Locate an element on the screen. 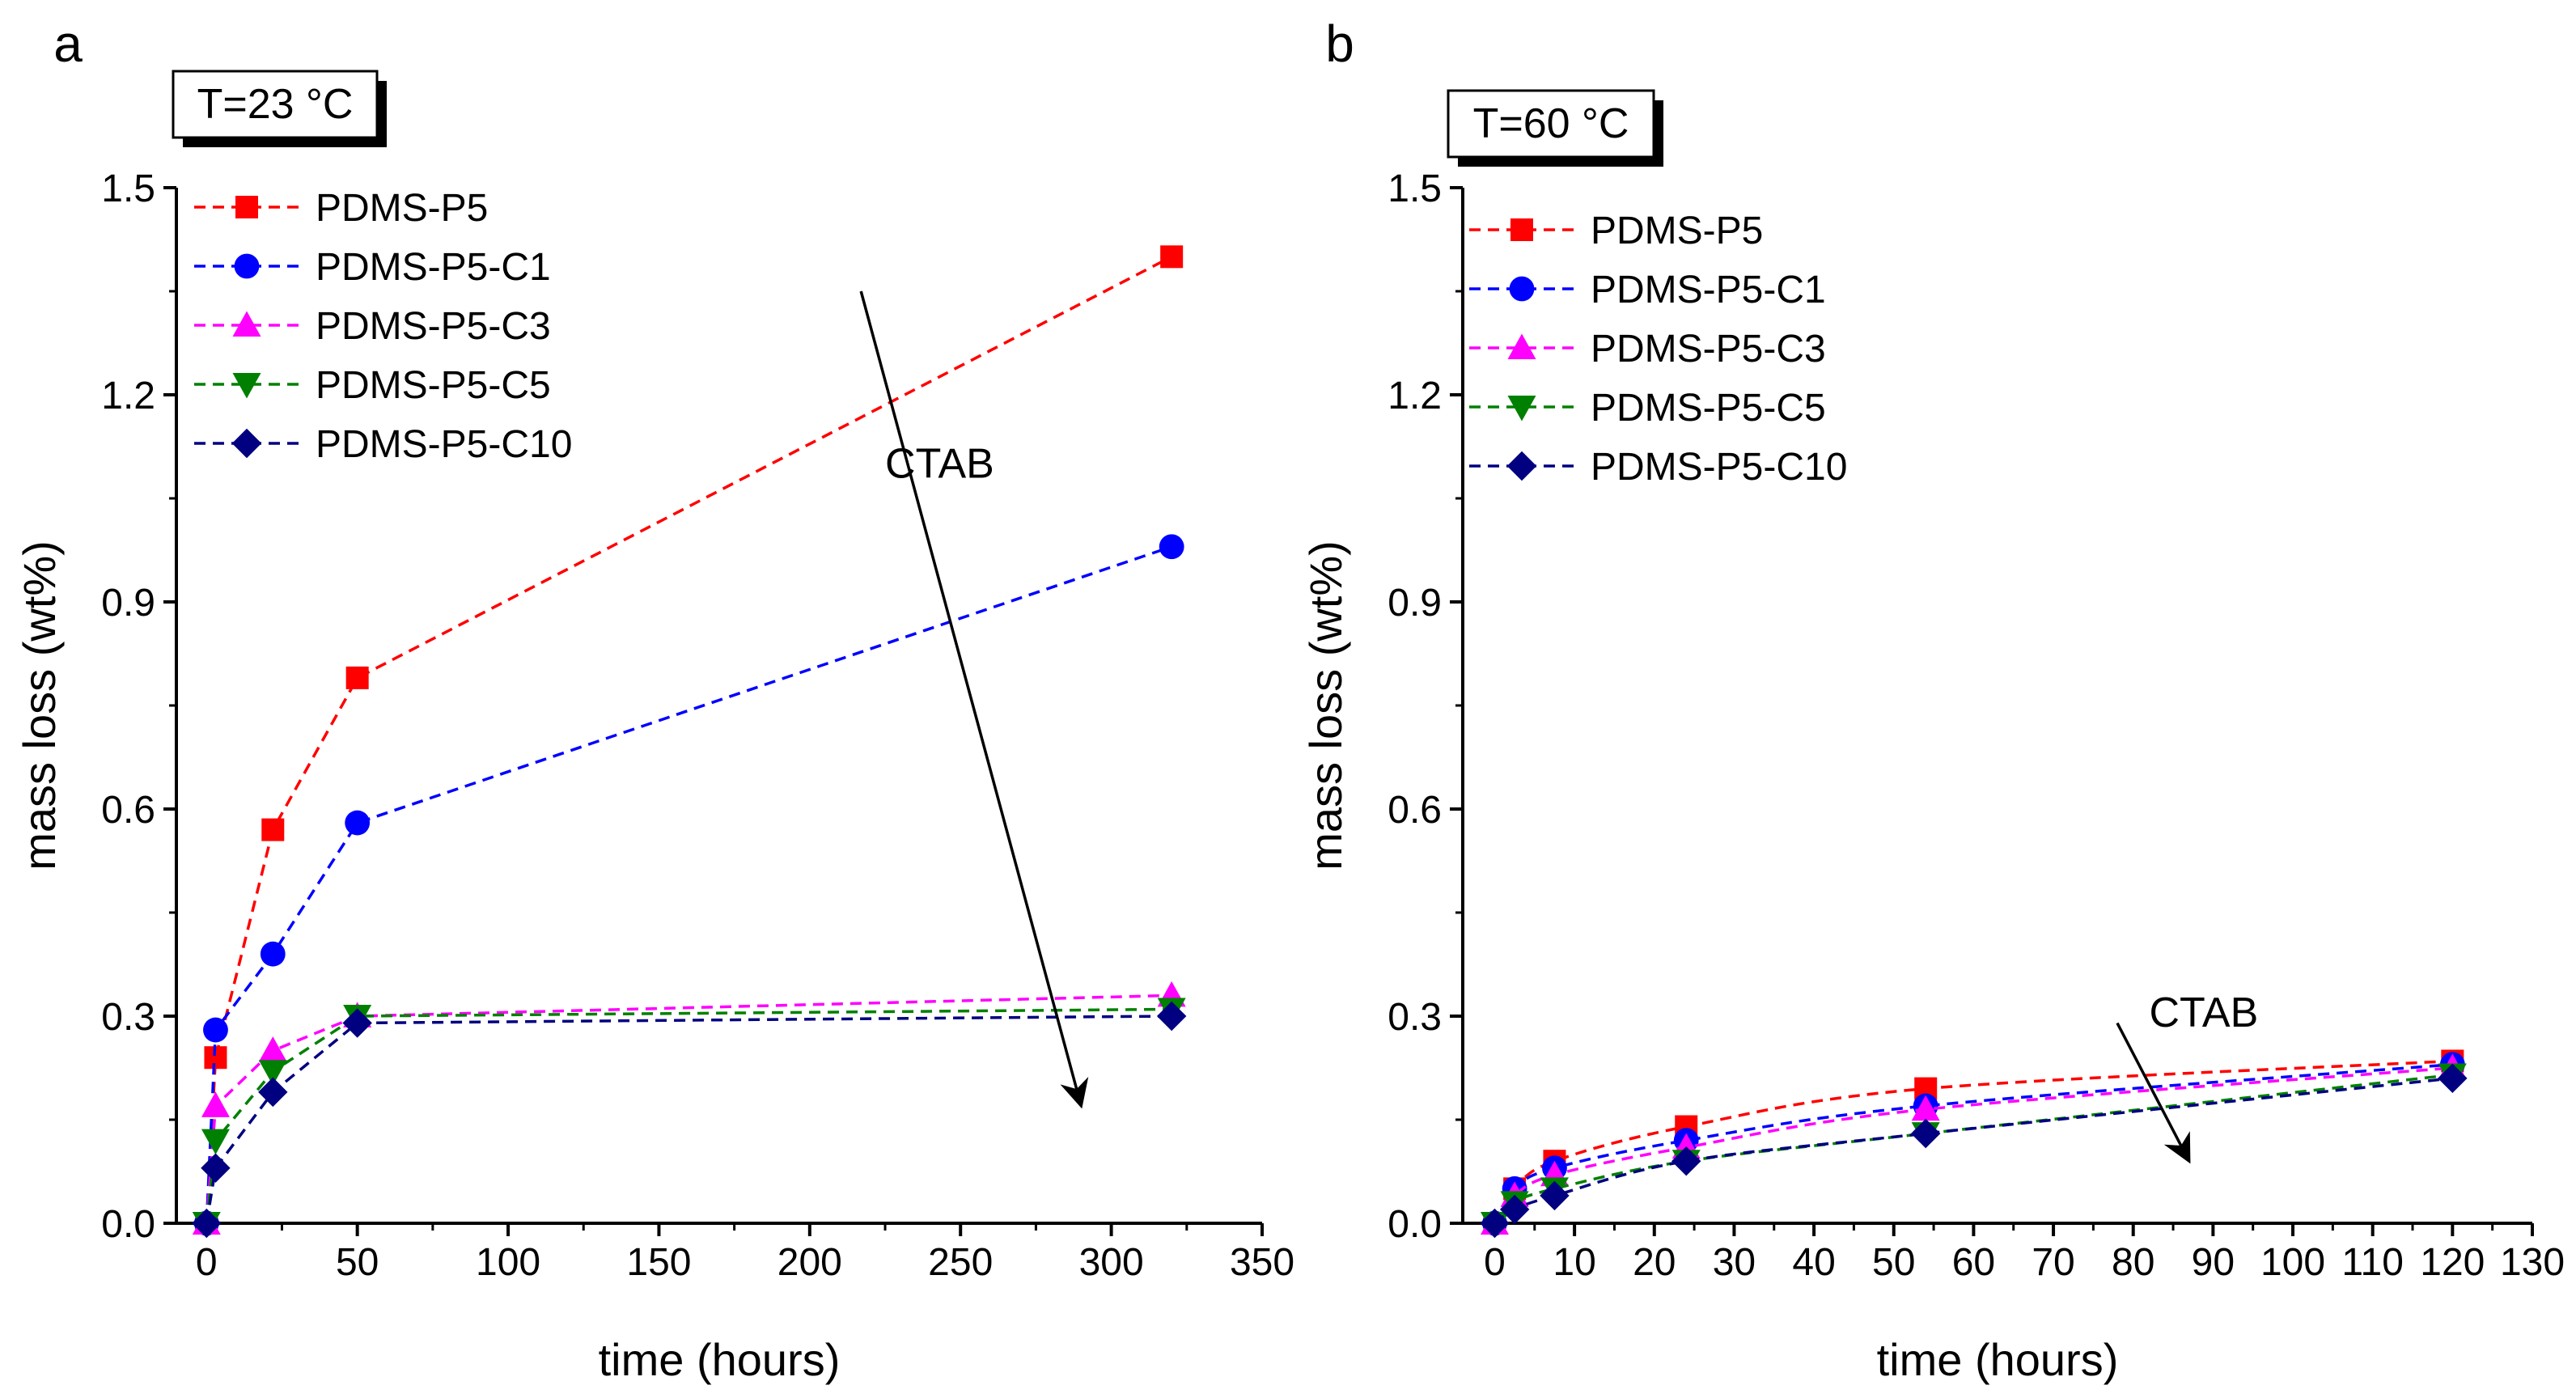 Image resolution: width=2576 pixels, height=1398 pixels. temperature-label: T=60 °C is located at coordinates (1551, 124).